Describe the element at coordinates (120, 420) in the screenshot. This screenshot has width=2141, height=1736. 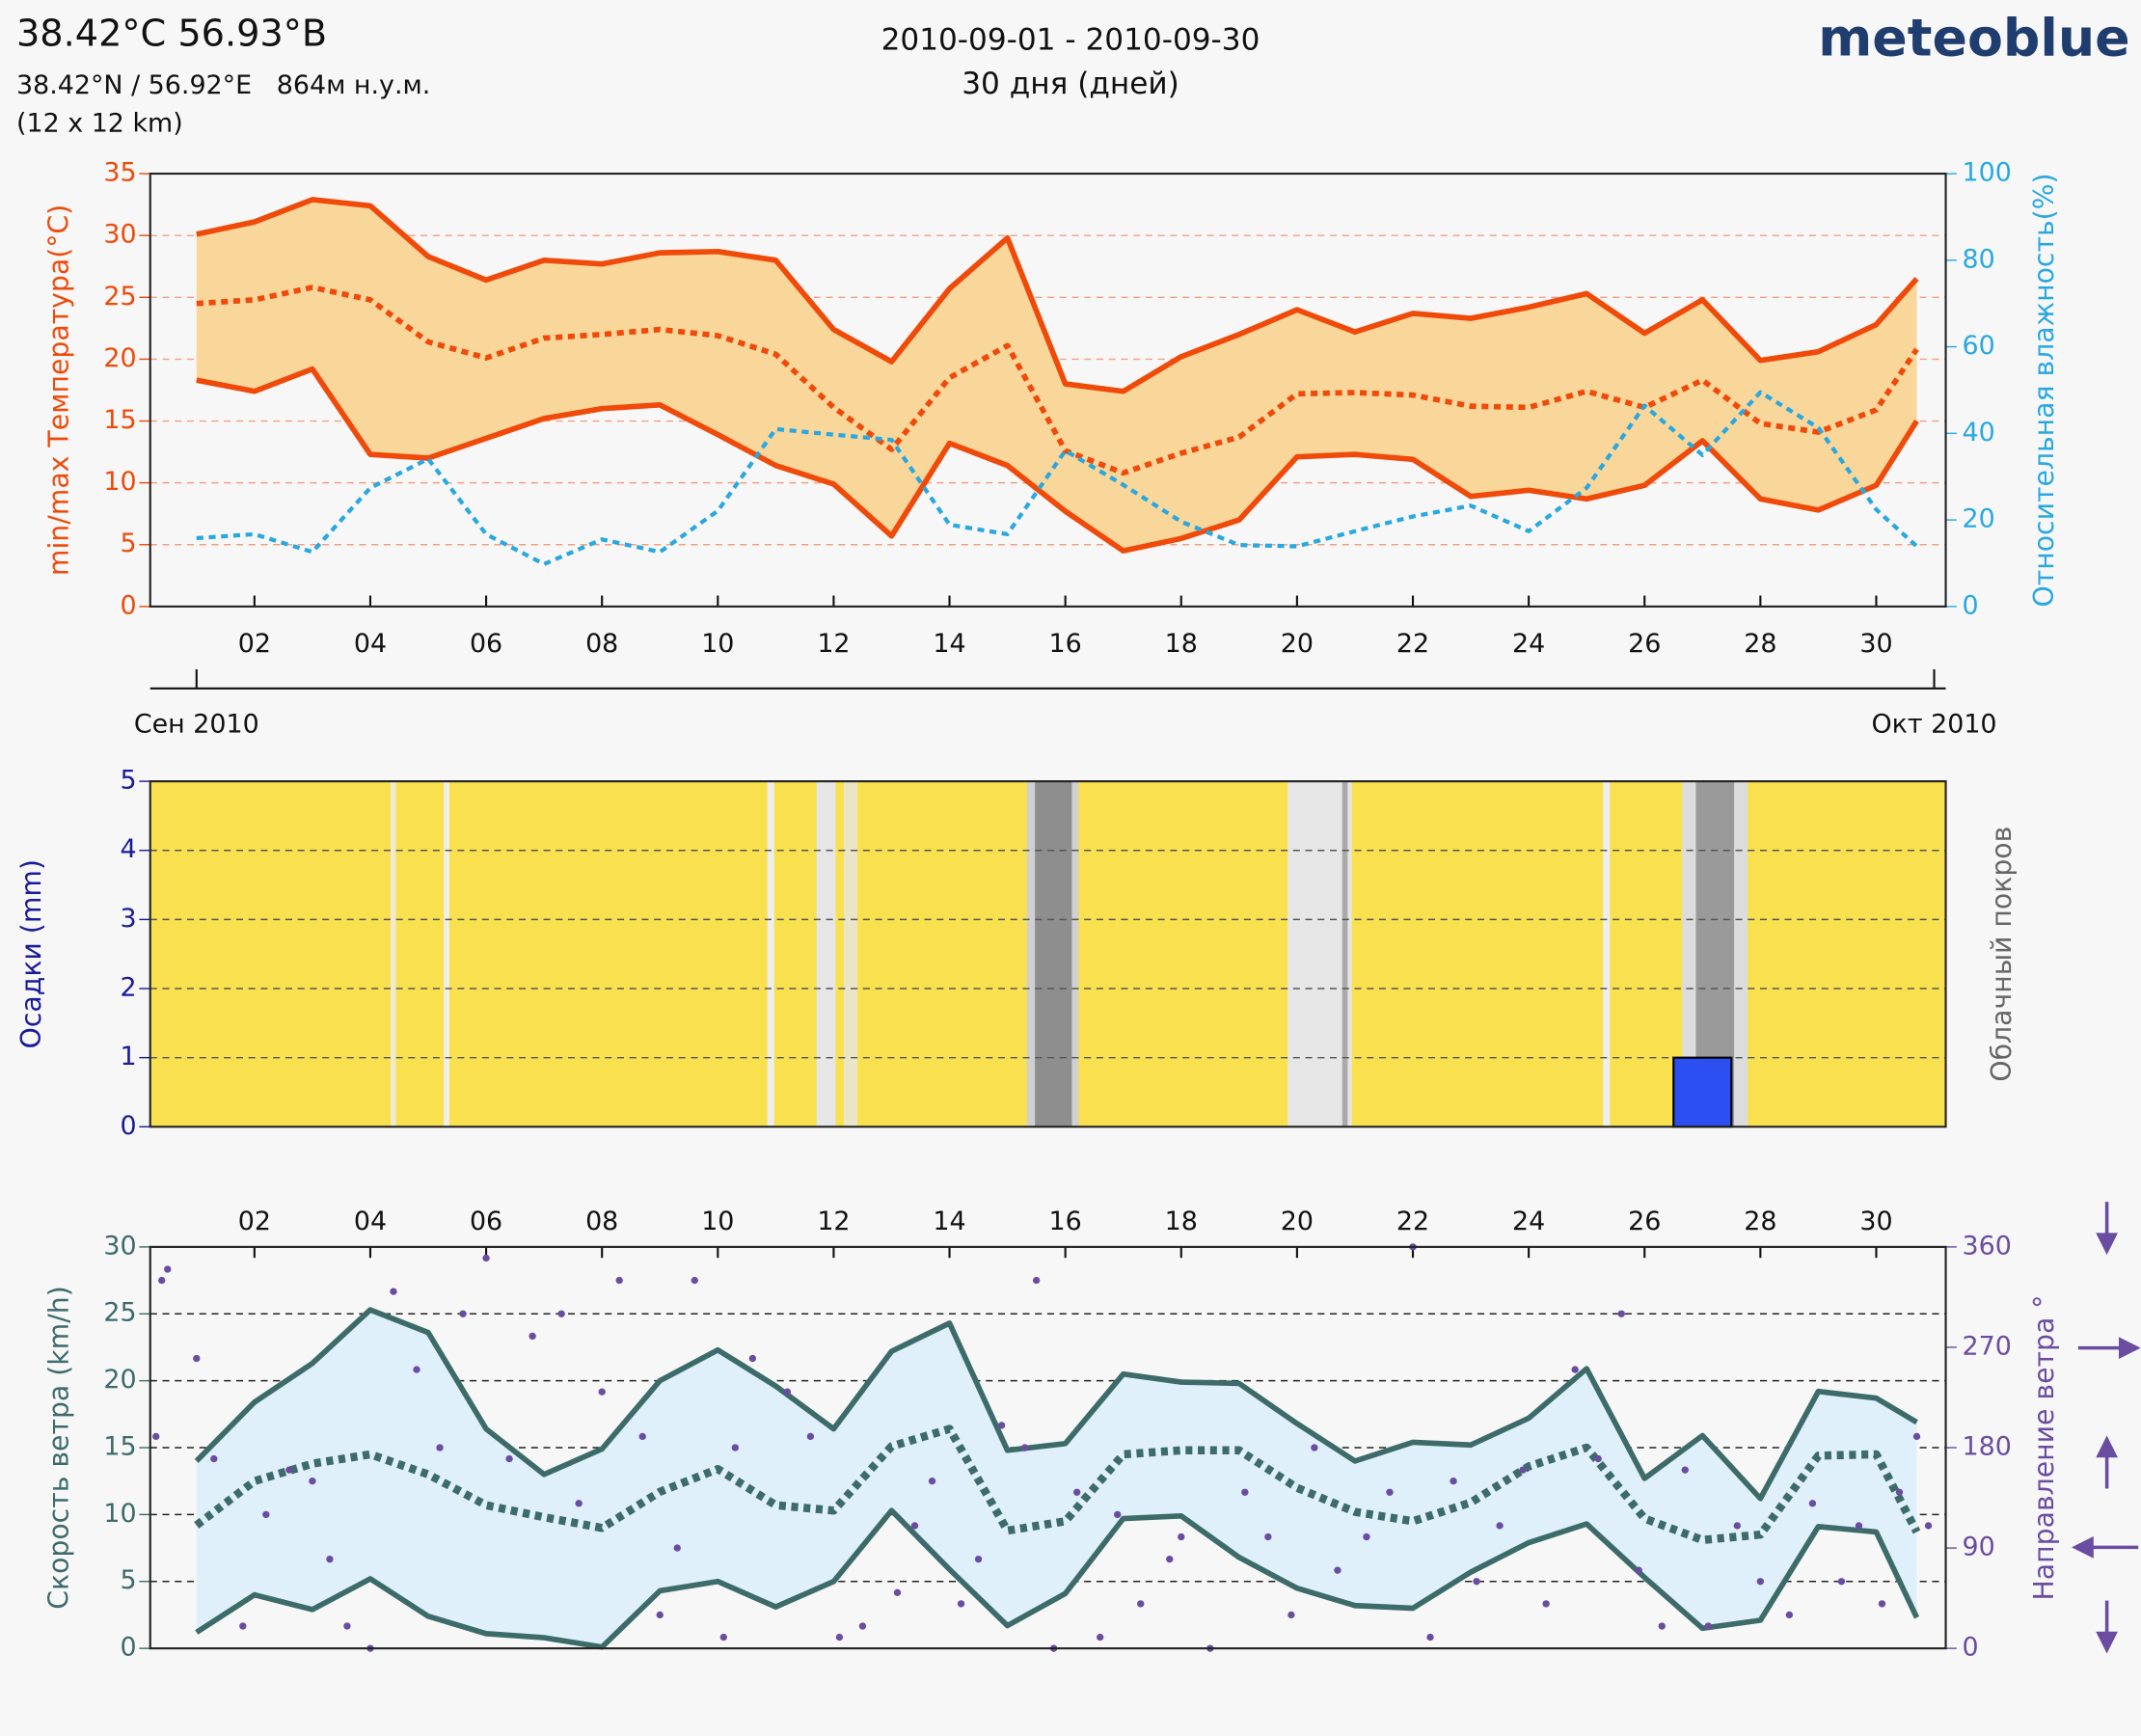
I see `y-tick-label: 15` at that location.